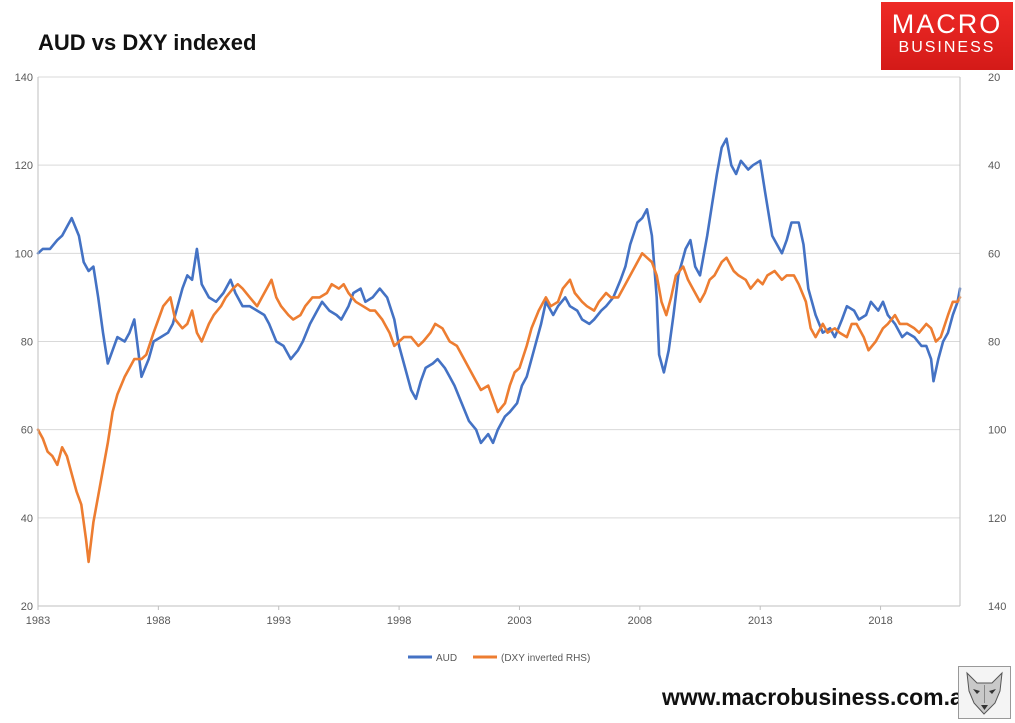 Image resolution: width=1015 pixels, height=723 pixels. I want to click on x-tick-label: 2018, so click(880, 621).